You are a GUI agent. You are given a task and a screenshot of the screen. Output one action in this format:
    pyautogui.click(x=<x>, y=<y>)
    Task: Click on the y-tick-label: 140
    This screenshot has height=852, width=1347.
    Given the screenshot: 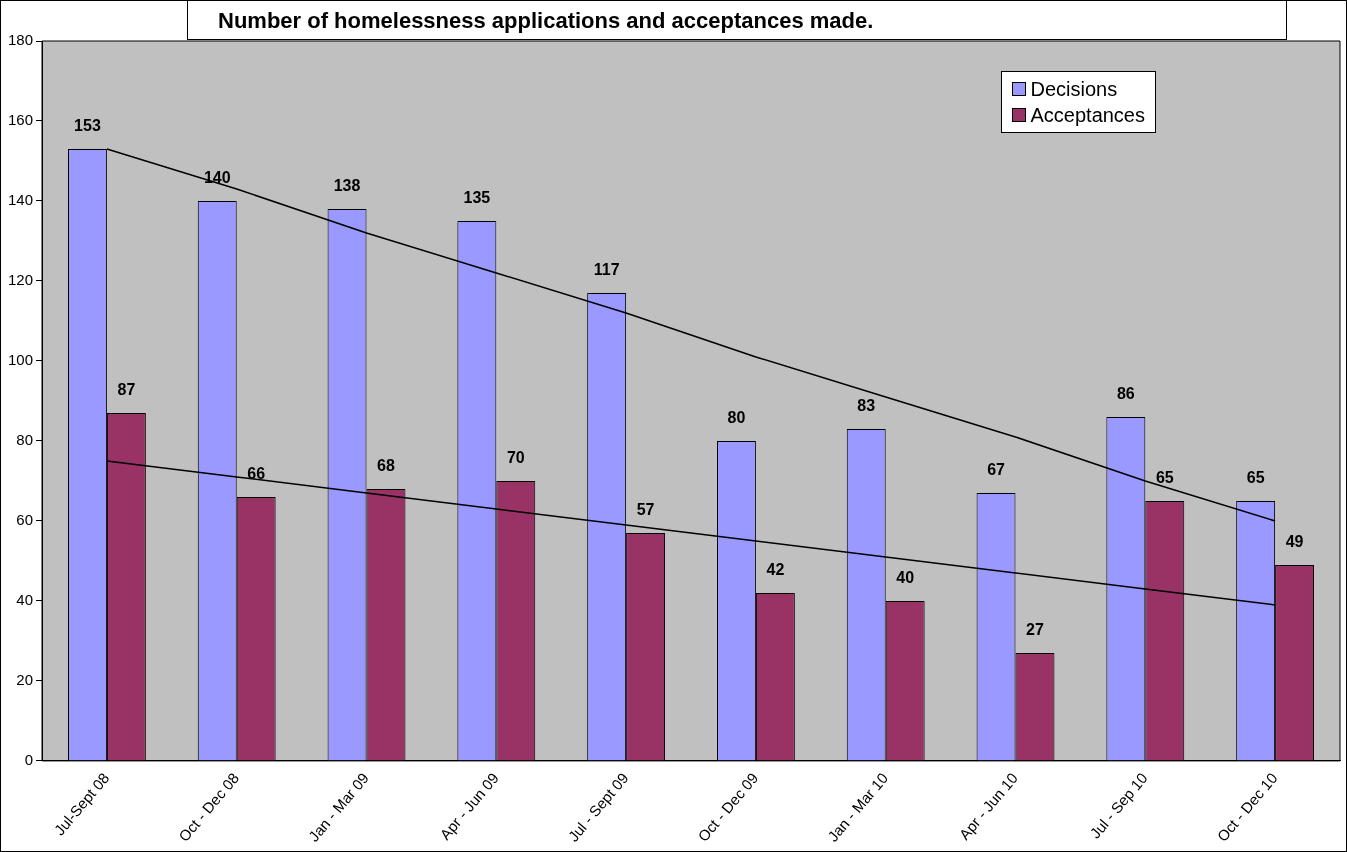 What is the action you would take?
    pyautogui.click(x=21, y=200)
    